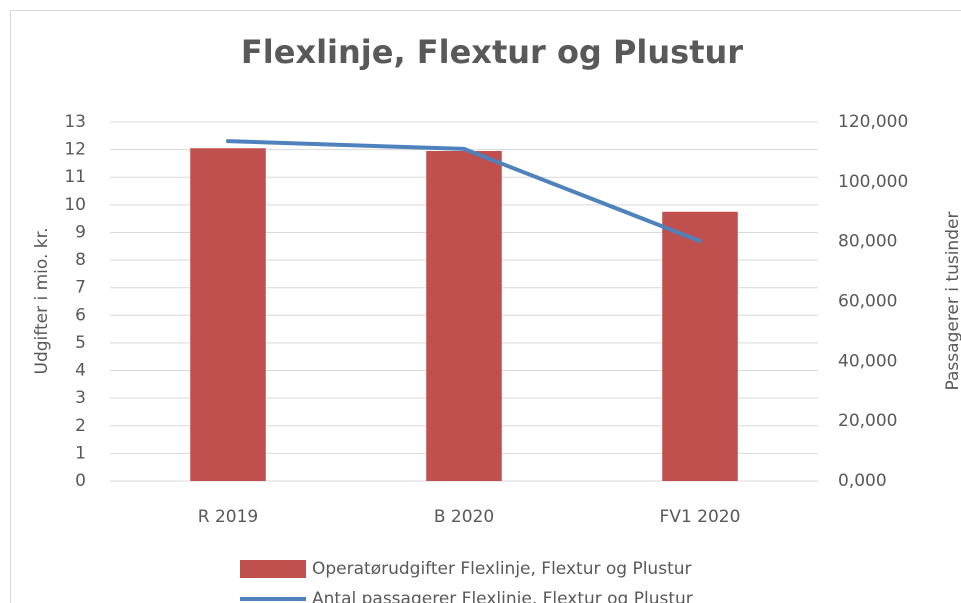 The height and width of the screenshot is (603, 961). I want to click on x-tick-label: FV1 2020, so click(700, 517).